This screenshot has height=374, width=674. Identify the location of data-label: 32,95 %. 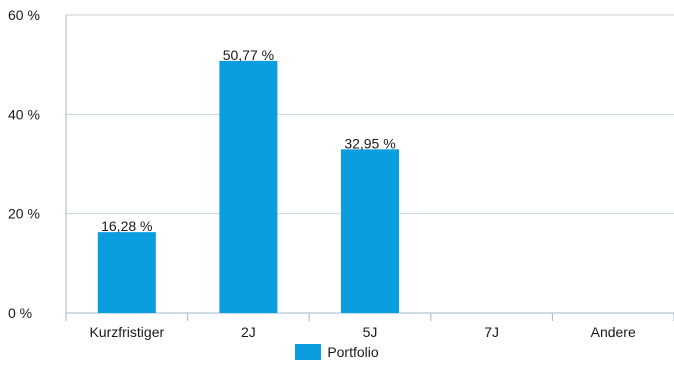
(369, 143).